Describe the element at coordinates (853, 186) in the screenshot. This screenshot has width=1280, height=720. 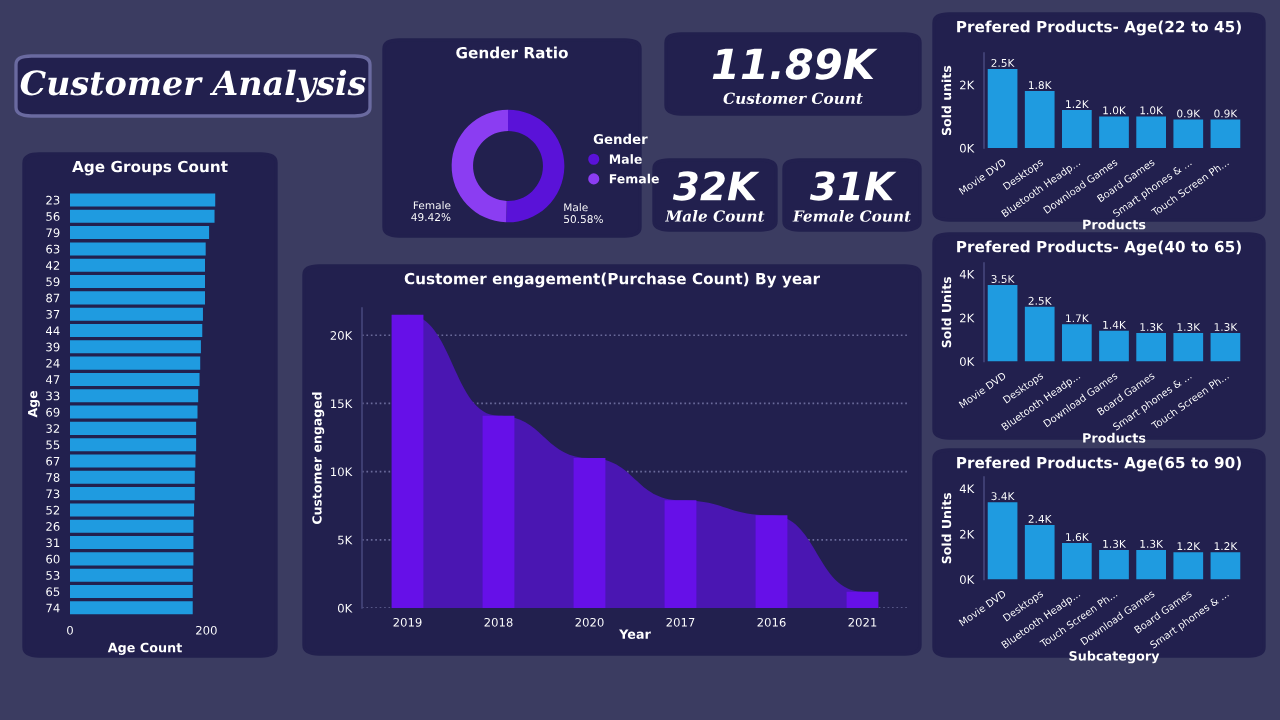
I see `text: 31K` at that location.